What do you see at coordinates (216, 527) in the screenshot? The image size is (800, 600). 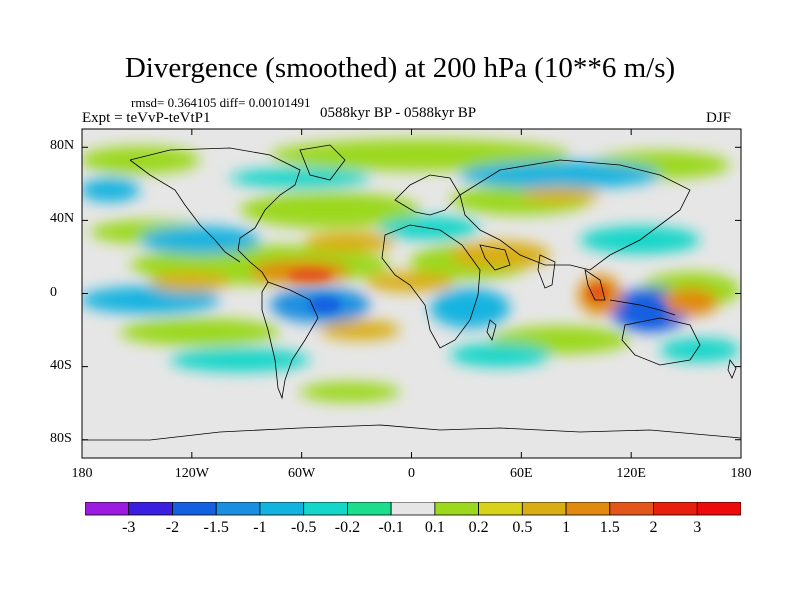 I see `colorbar-label: -1.5` at bounding box center [216, 527].